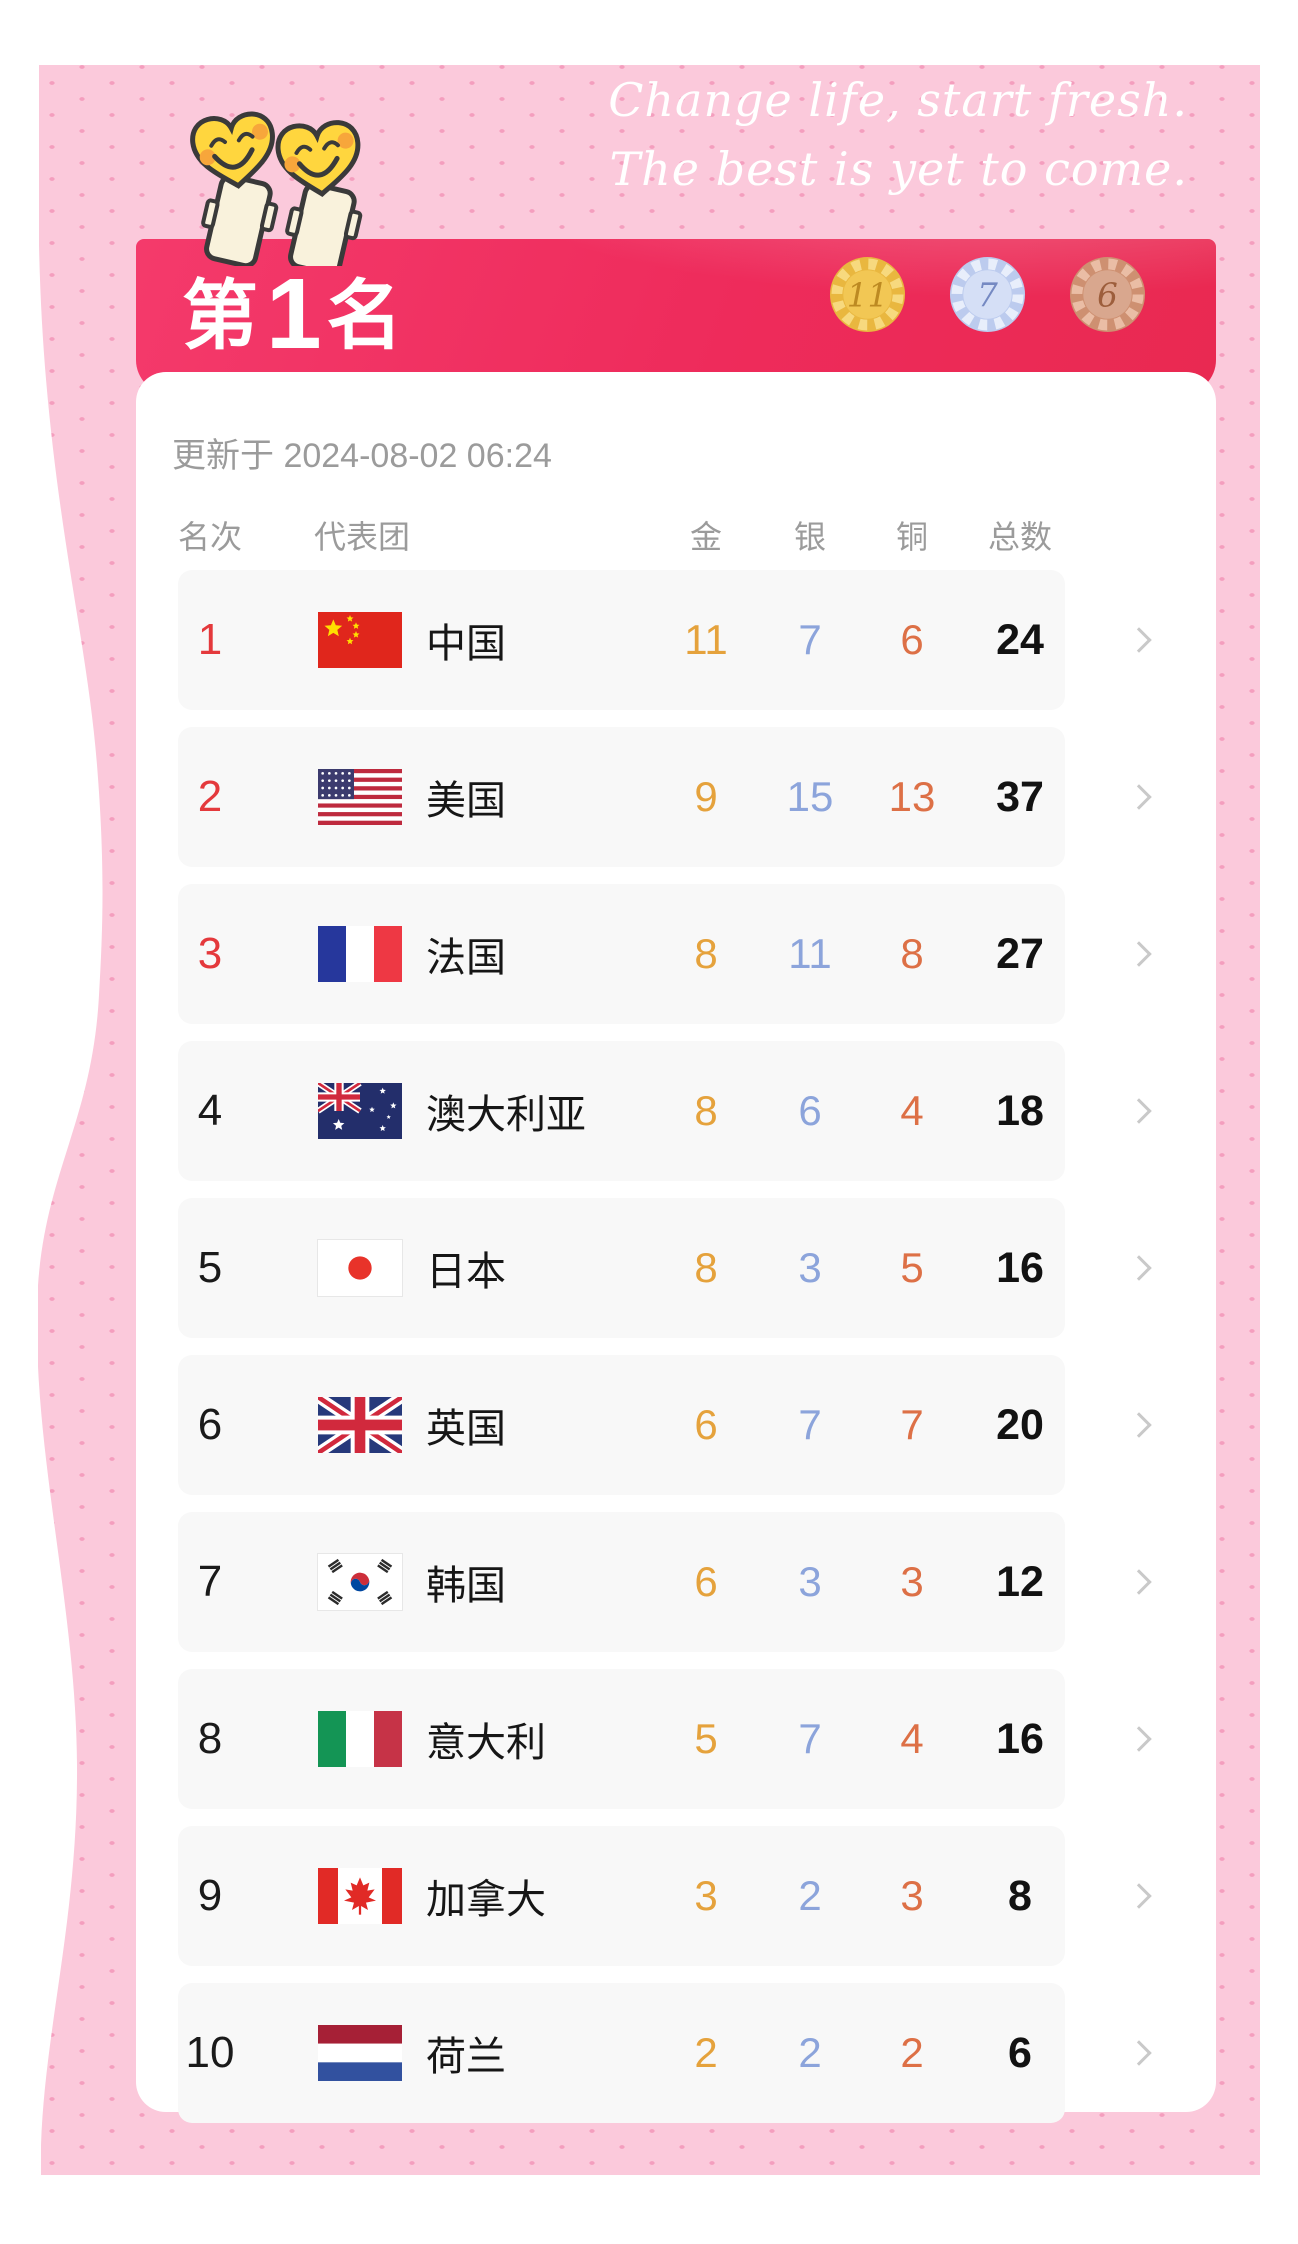 Image resolution: width=1298 pixels, height=2244 pixels. What do you see at coordinates (706, 1738) in the screenshot?
I see `gold-count: 5` at bounding box center [706, 1738].